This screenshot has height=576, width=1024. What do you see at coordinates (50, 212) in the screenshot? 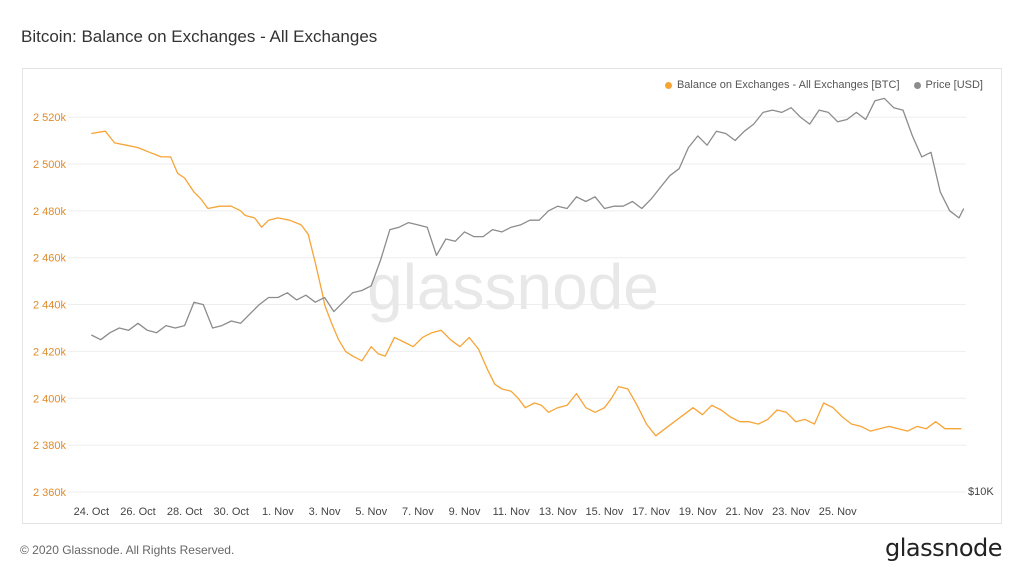
I see `y-axis-tick-label: 2 480k` at bounding box center [50, 212].